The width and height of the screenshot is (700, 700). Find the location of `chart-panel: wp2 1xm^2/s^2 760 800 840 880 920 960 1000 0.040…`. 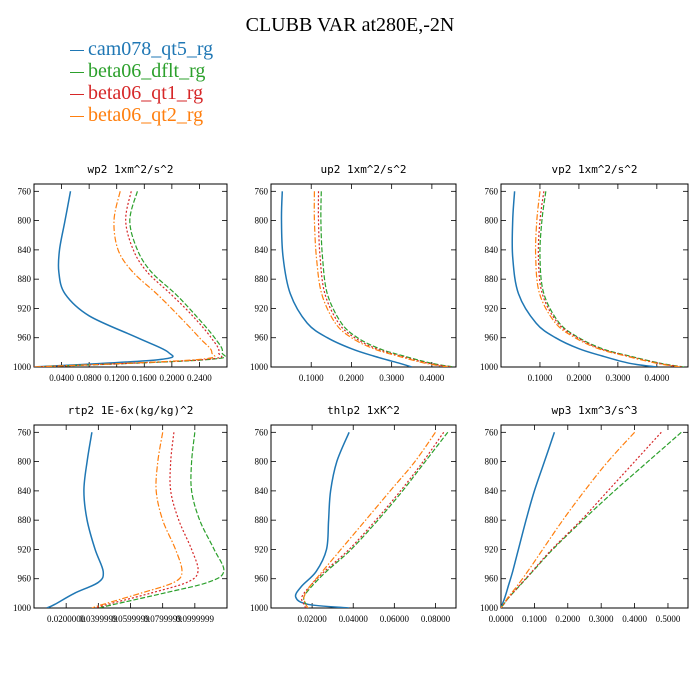

chart-panel: wp2 1xm^2/s^2 760 800 840 880 920 960 1000 0.040… is located at coordinates (120, 273).